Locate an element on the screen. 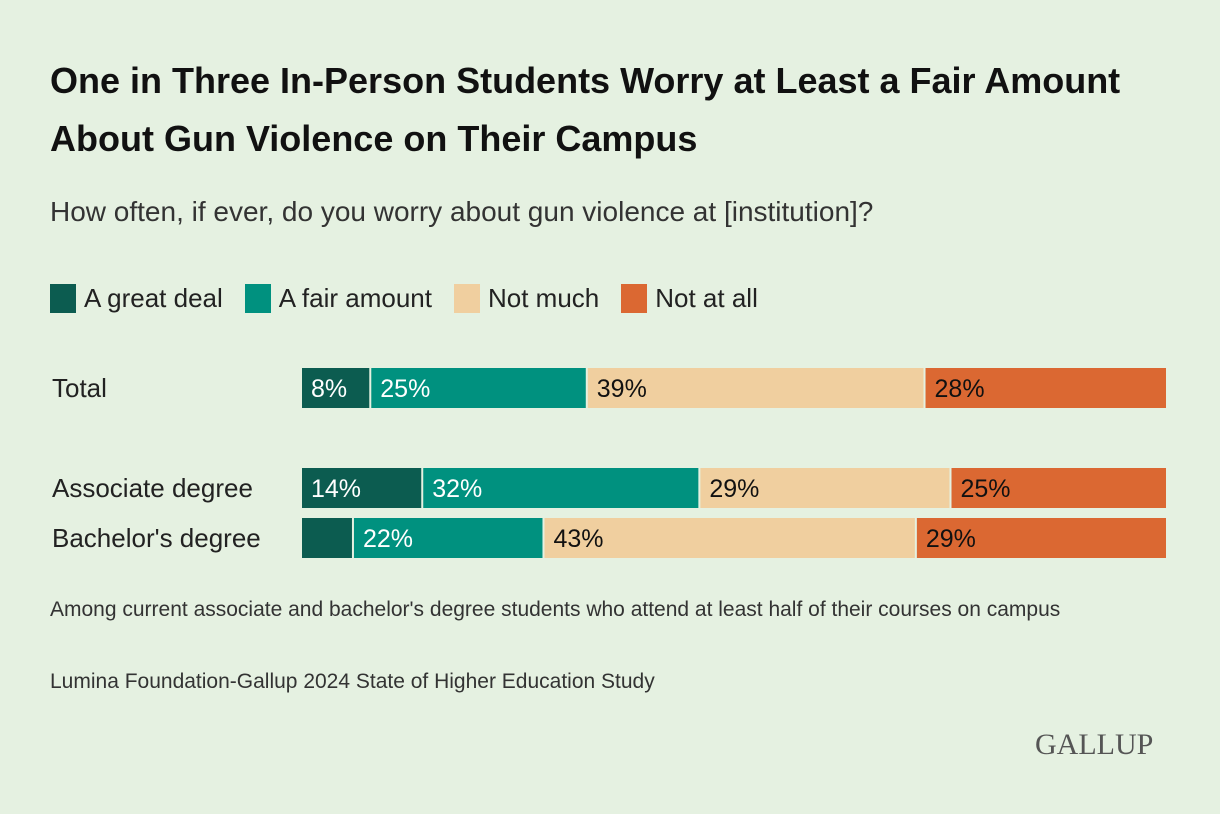  legend-item-not-at-all: Not at all is located at coordinates (689, 298).